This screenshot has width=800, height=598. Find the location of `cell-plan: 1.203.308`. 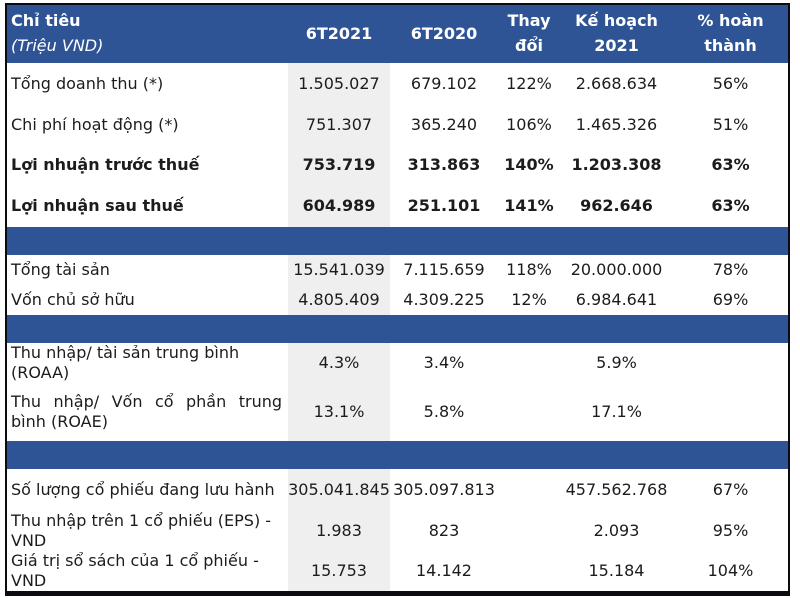

cell-plan: 1.203.308 is located at coordinates (616, 164).